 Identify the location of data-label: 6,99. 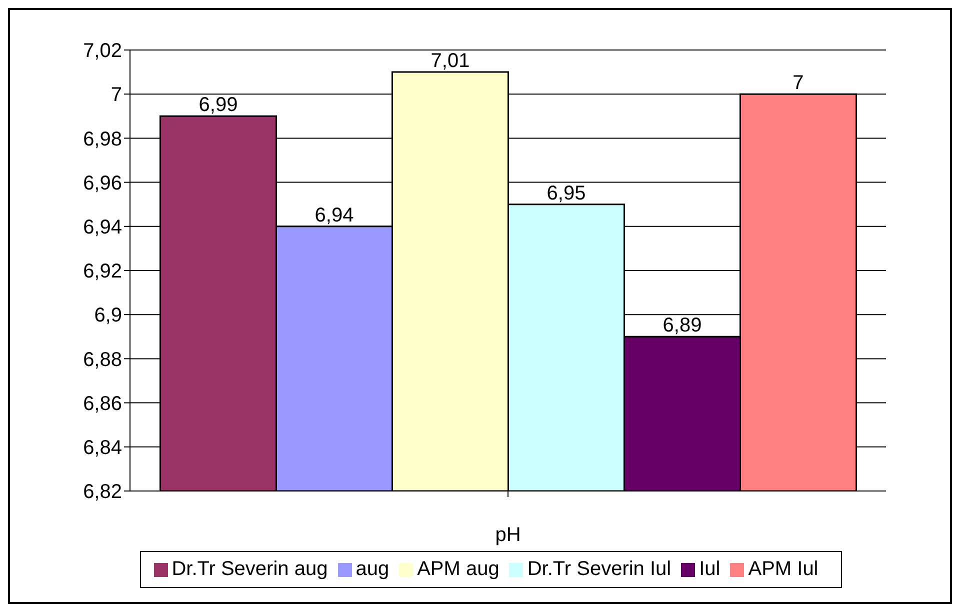
(218, 105).